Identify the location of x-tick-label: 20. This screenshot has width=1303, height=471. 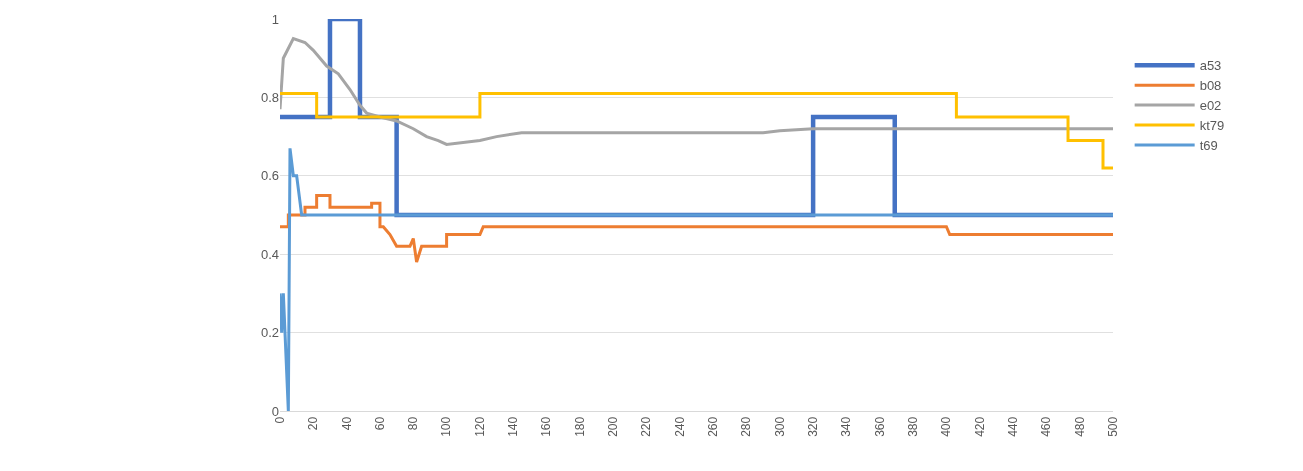
(313, 423).